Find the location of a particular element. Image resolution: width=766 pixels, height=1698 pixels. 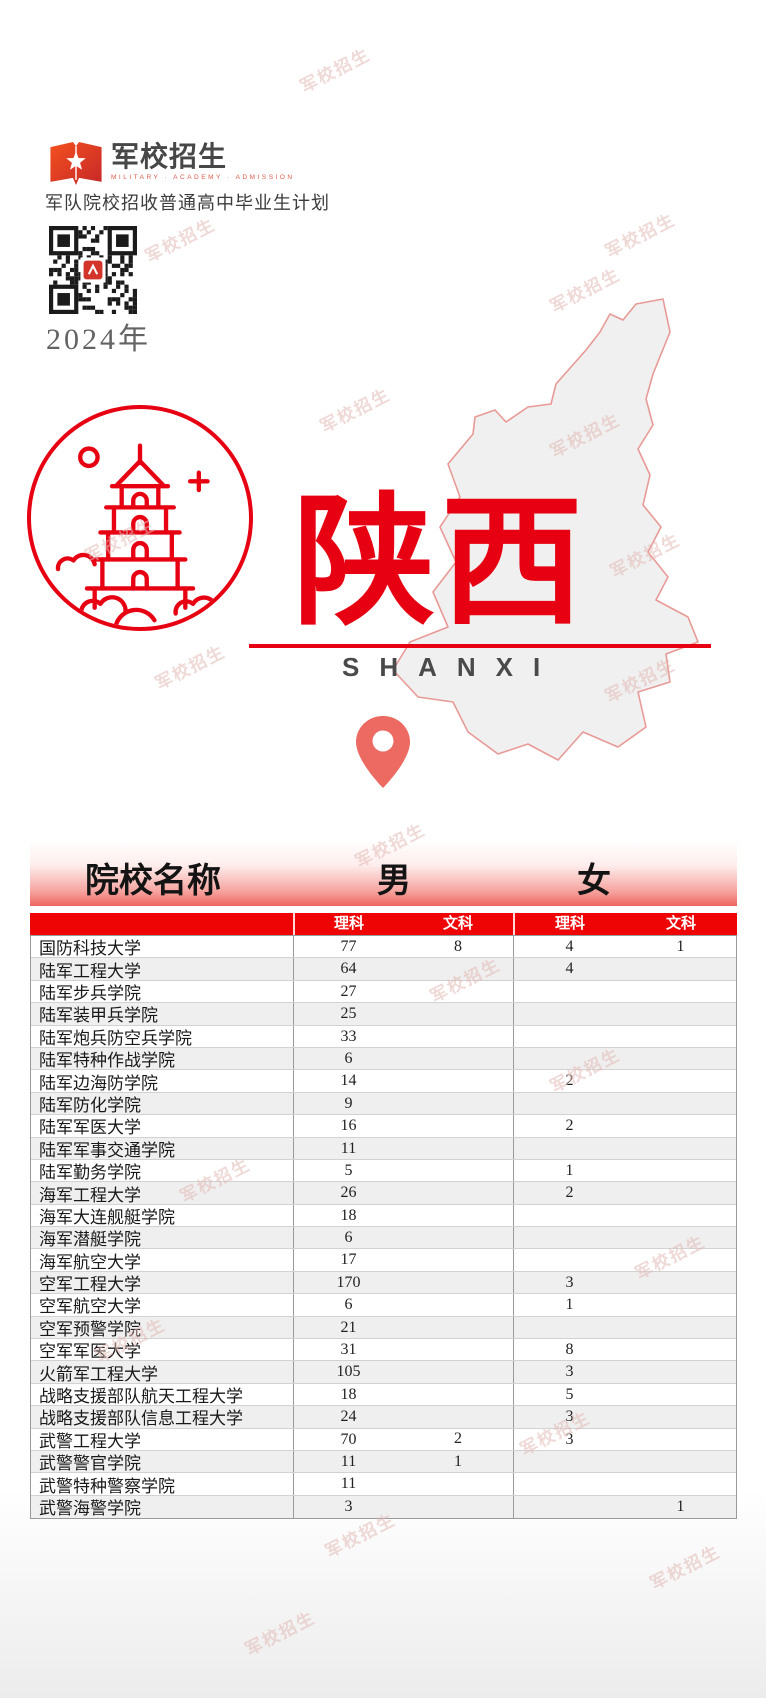

table-row: 海军大连舰艇学院 18 is located at coordinates (383, 1216).